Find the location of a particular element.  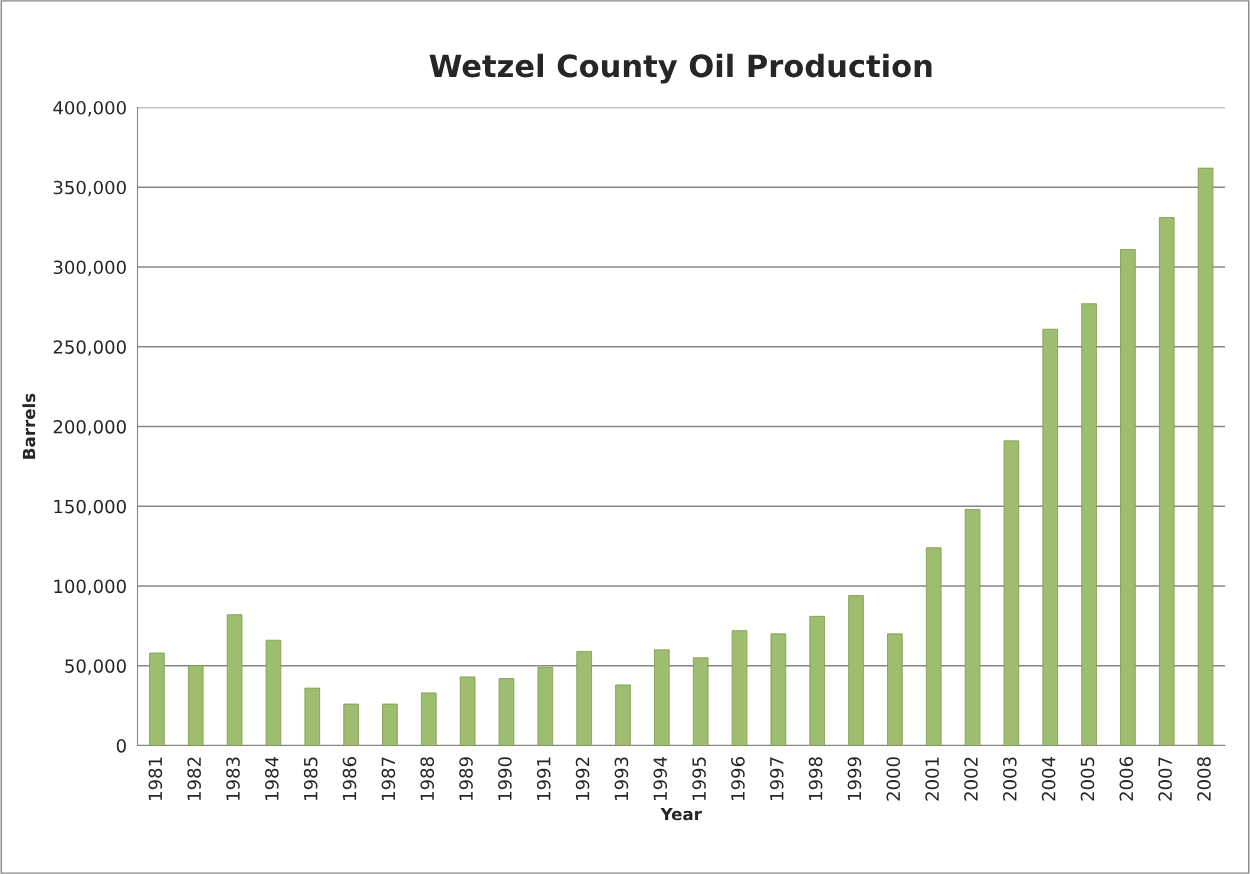

x-tick-label: 1986 is located at coordinates (349, 778).